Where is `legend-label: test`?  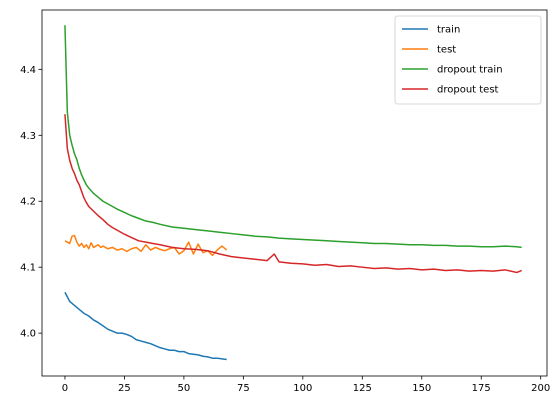 legend-label: test is located at coordinates (446, 50).